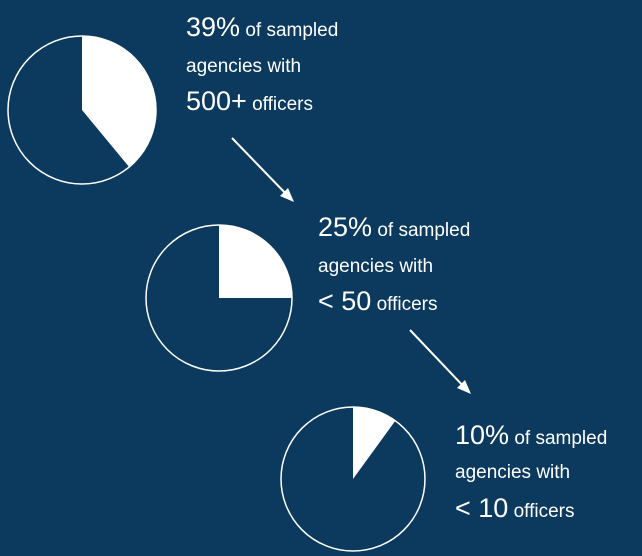 The width and height of the screenshot is (642, 556). I want to click on caption: < 10 officers, so click(515, 508).